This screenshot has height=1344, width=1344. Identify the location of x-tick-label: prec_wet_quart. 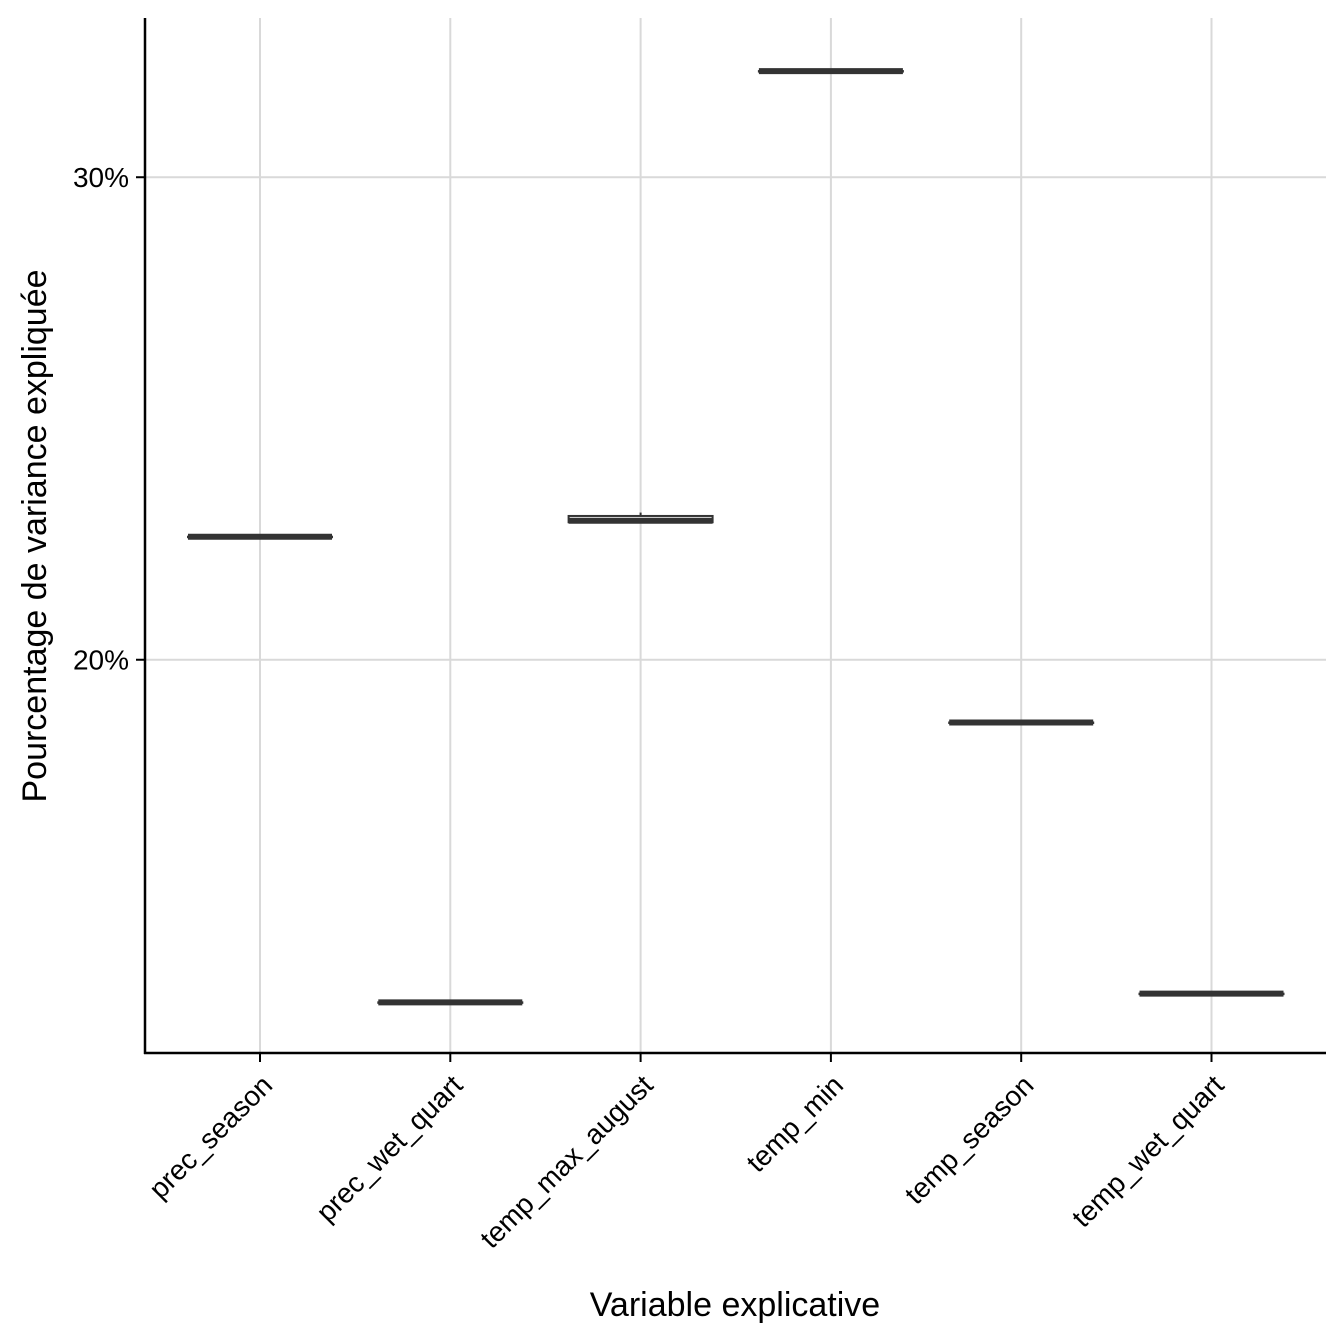
(389, 1148).